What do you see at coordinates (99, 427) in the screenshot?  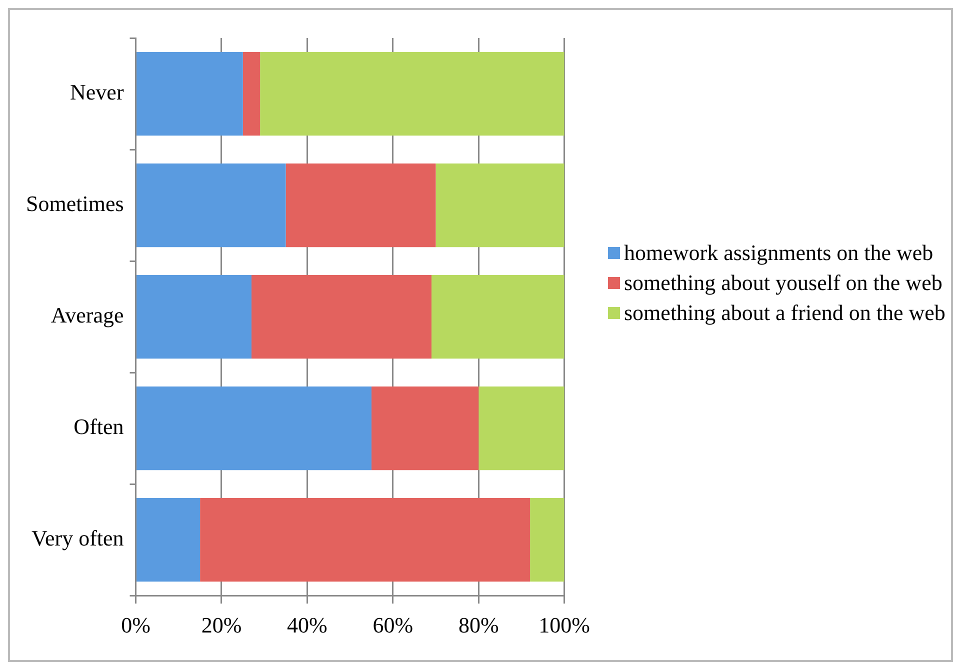 I see `y-tick-label: Often` at bounding box center [99, 427].